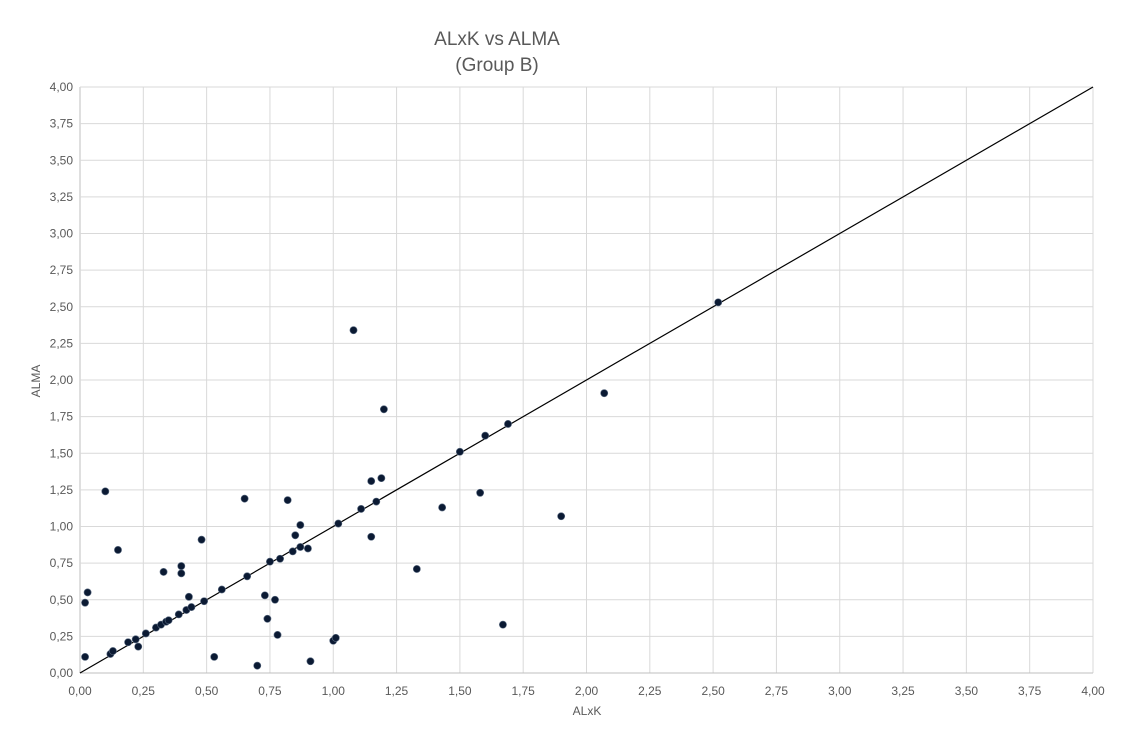 The width and height of the screenshot is (1130, 731). Describe the element at coordinates (144, 691) in the screenshot. I see `x-tick-label: 0,25` at that location.